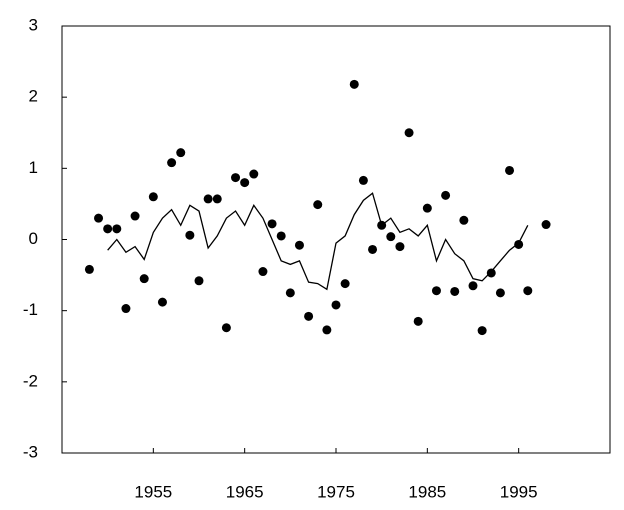 The height and width of the screenshot is (510, 624). What do you see at coordinates (336, 491) in the screenshot?
I see `x-tick-label: 1975` at bounding box center [336, 491].